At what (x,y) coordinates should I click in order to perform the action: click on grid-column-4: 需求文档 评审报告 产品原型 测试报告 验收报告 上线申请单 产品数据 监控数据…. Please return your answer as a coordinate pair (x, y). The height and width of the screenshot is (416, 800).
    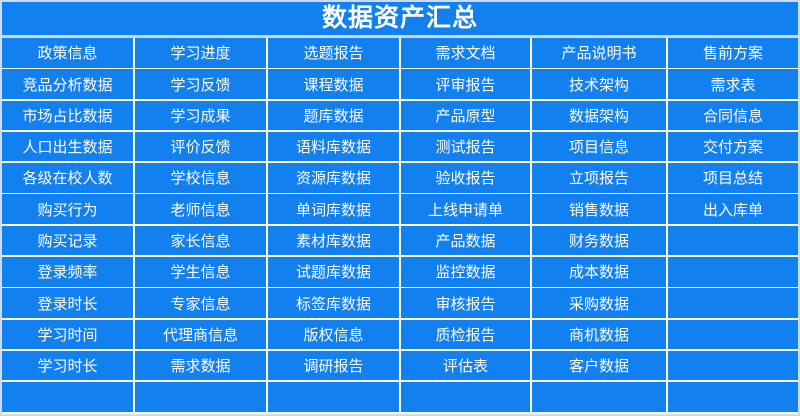
    Looking at the image, I should click on (465, 226).